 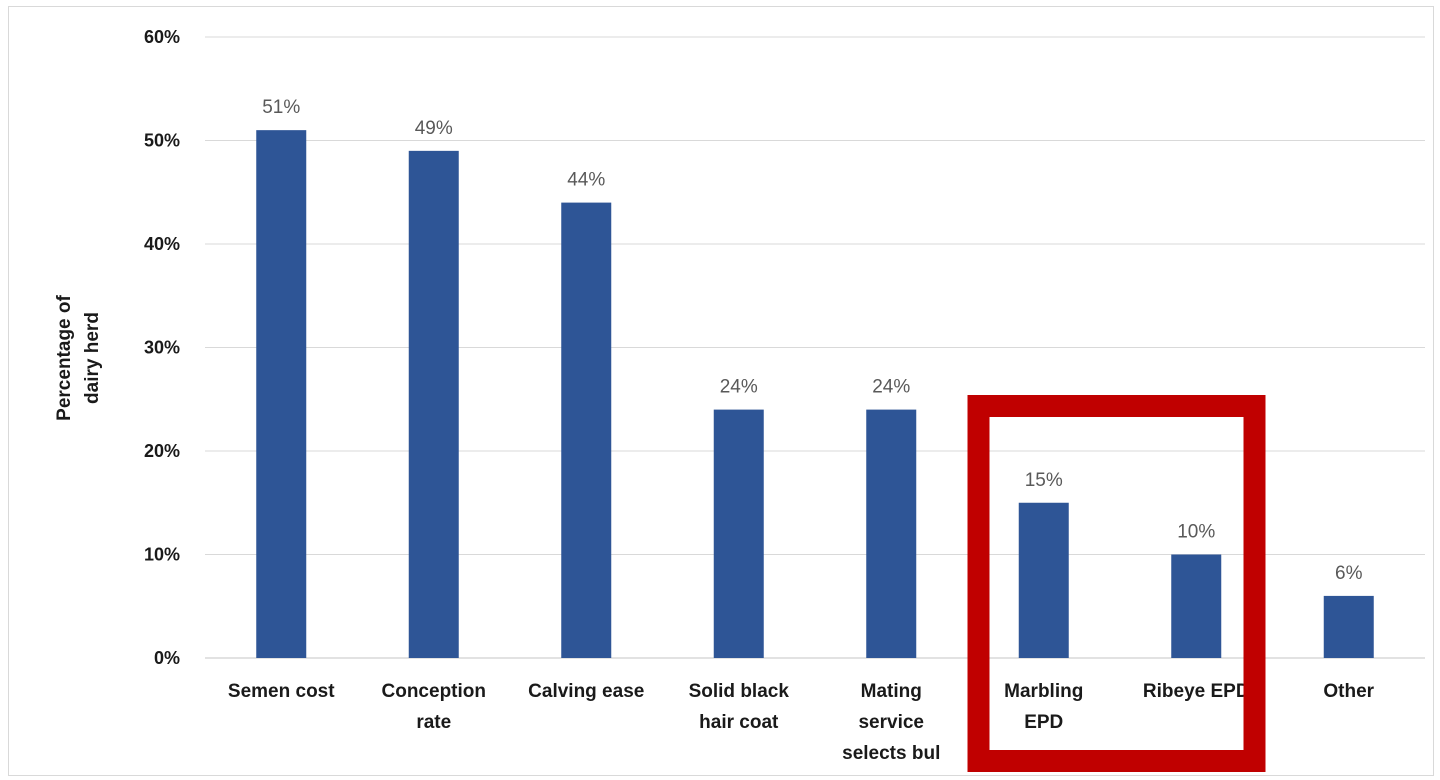 I want to click on category-label: Other, so click(x=1348, y=691).